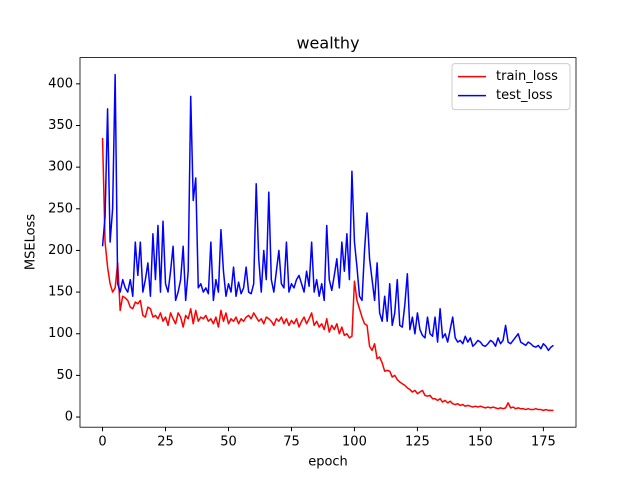 Image resolution: width=640 pixels, height=480 pixels. What do you see at coordinates (417, 442) in the screenshot?
I see `x-tick-label: 125` at bounding box center [417, 442].